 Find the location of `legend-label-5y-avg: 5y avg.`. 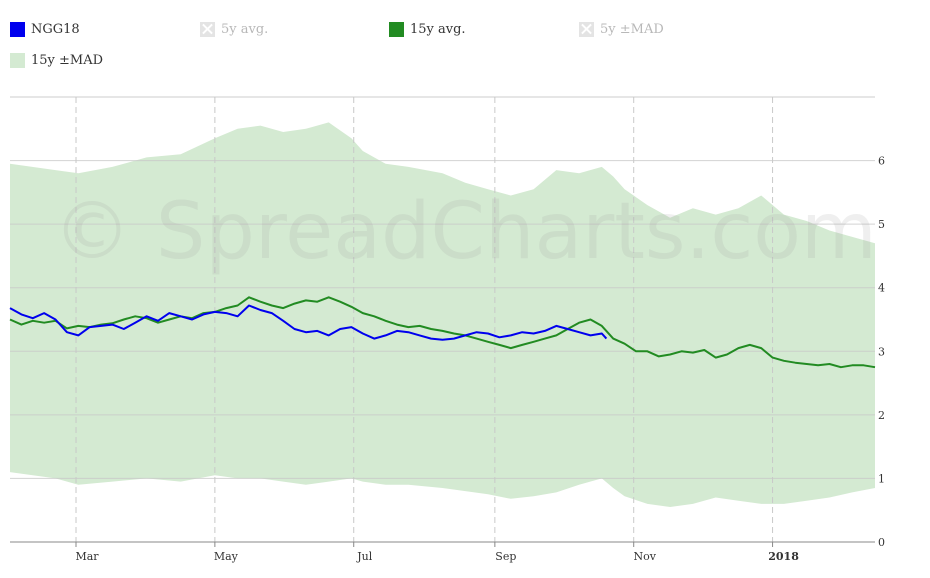

legend-label-5y-avg: 5y avg. is located at coordinates (245, 29).